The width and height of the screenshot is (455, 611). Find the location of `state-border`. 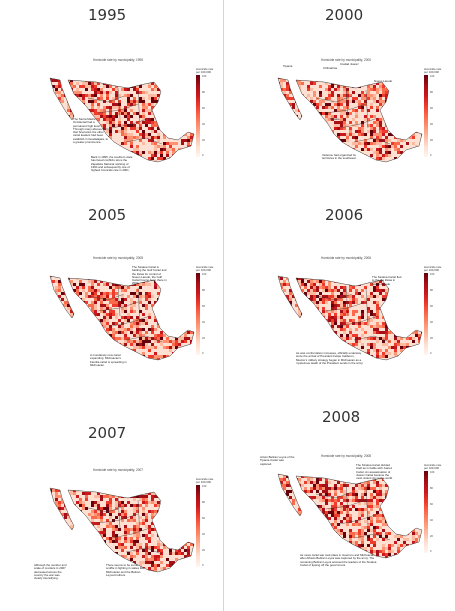

state-border is located at coordinates (131, 123).